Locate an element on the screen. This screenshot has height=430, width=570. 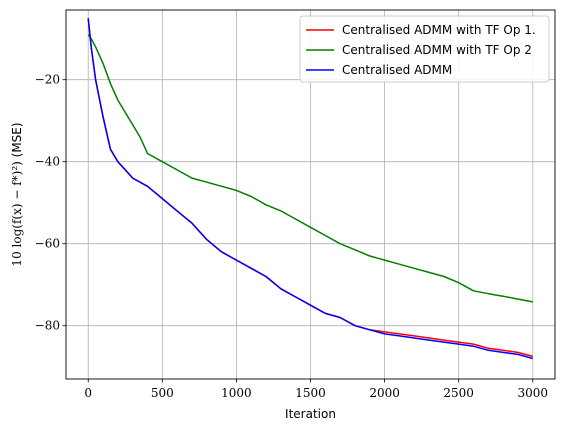
legend-box is located at coordinates (424, 49).